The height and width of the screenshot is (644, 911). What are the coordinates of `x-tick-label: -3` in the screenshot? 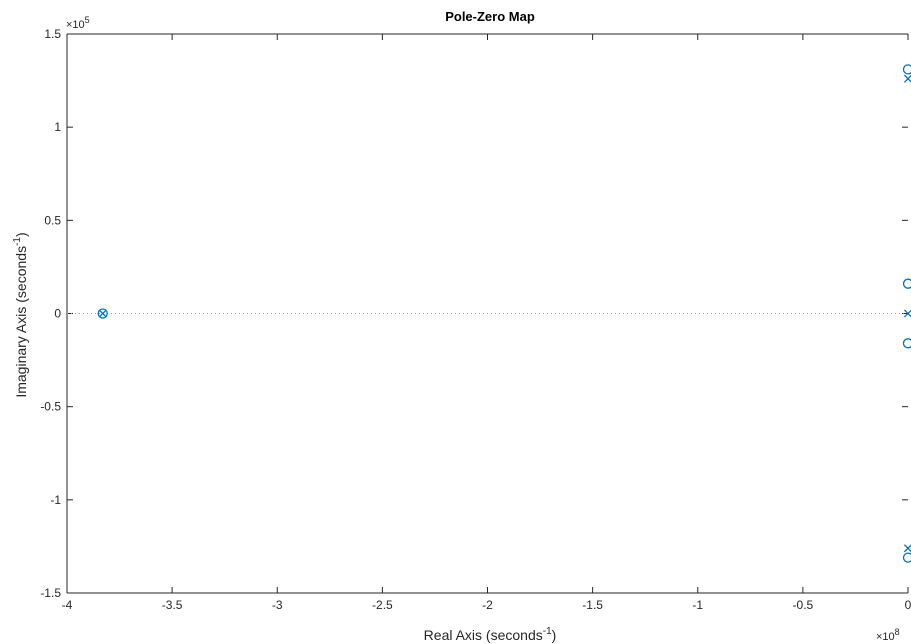 It's located at (277, 605).